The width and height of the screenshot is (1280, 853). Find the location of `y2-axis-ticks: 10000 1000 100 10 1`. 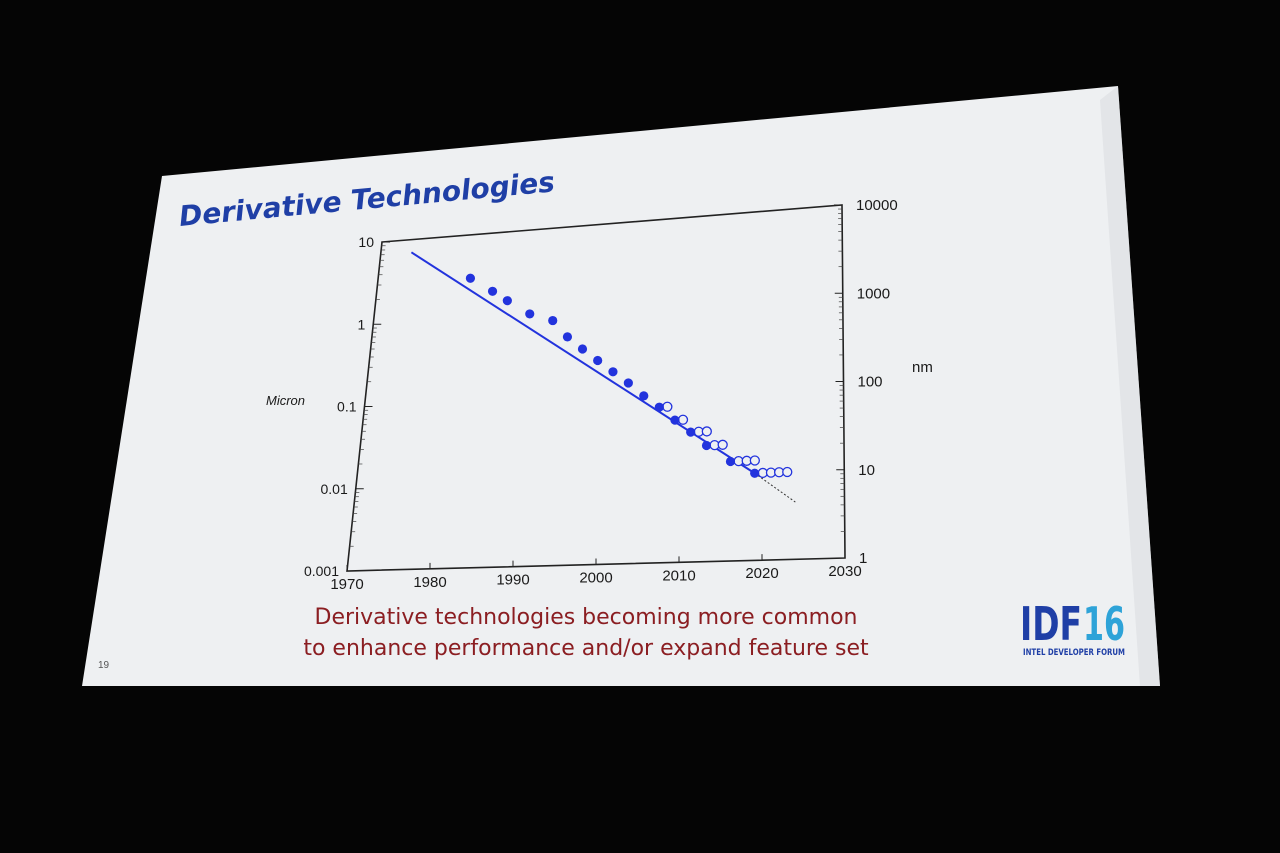

y2-axis-ticks: 10000 1000 100 10 1 is located at coordinates (866, 382).